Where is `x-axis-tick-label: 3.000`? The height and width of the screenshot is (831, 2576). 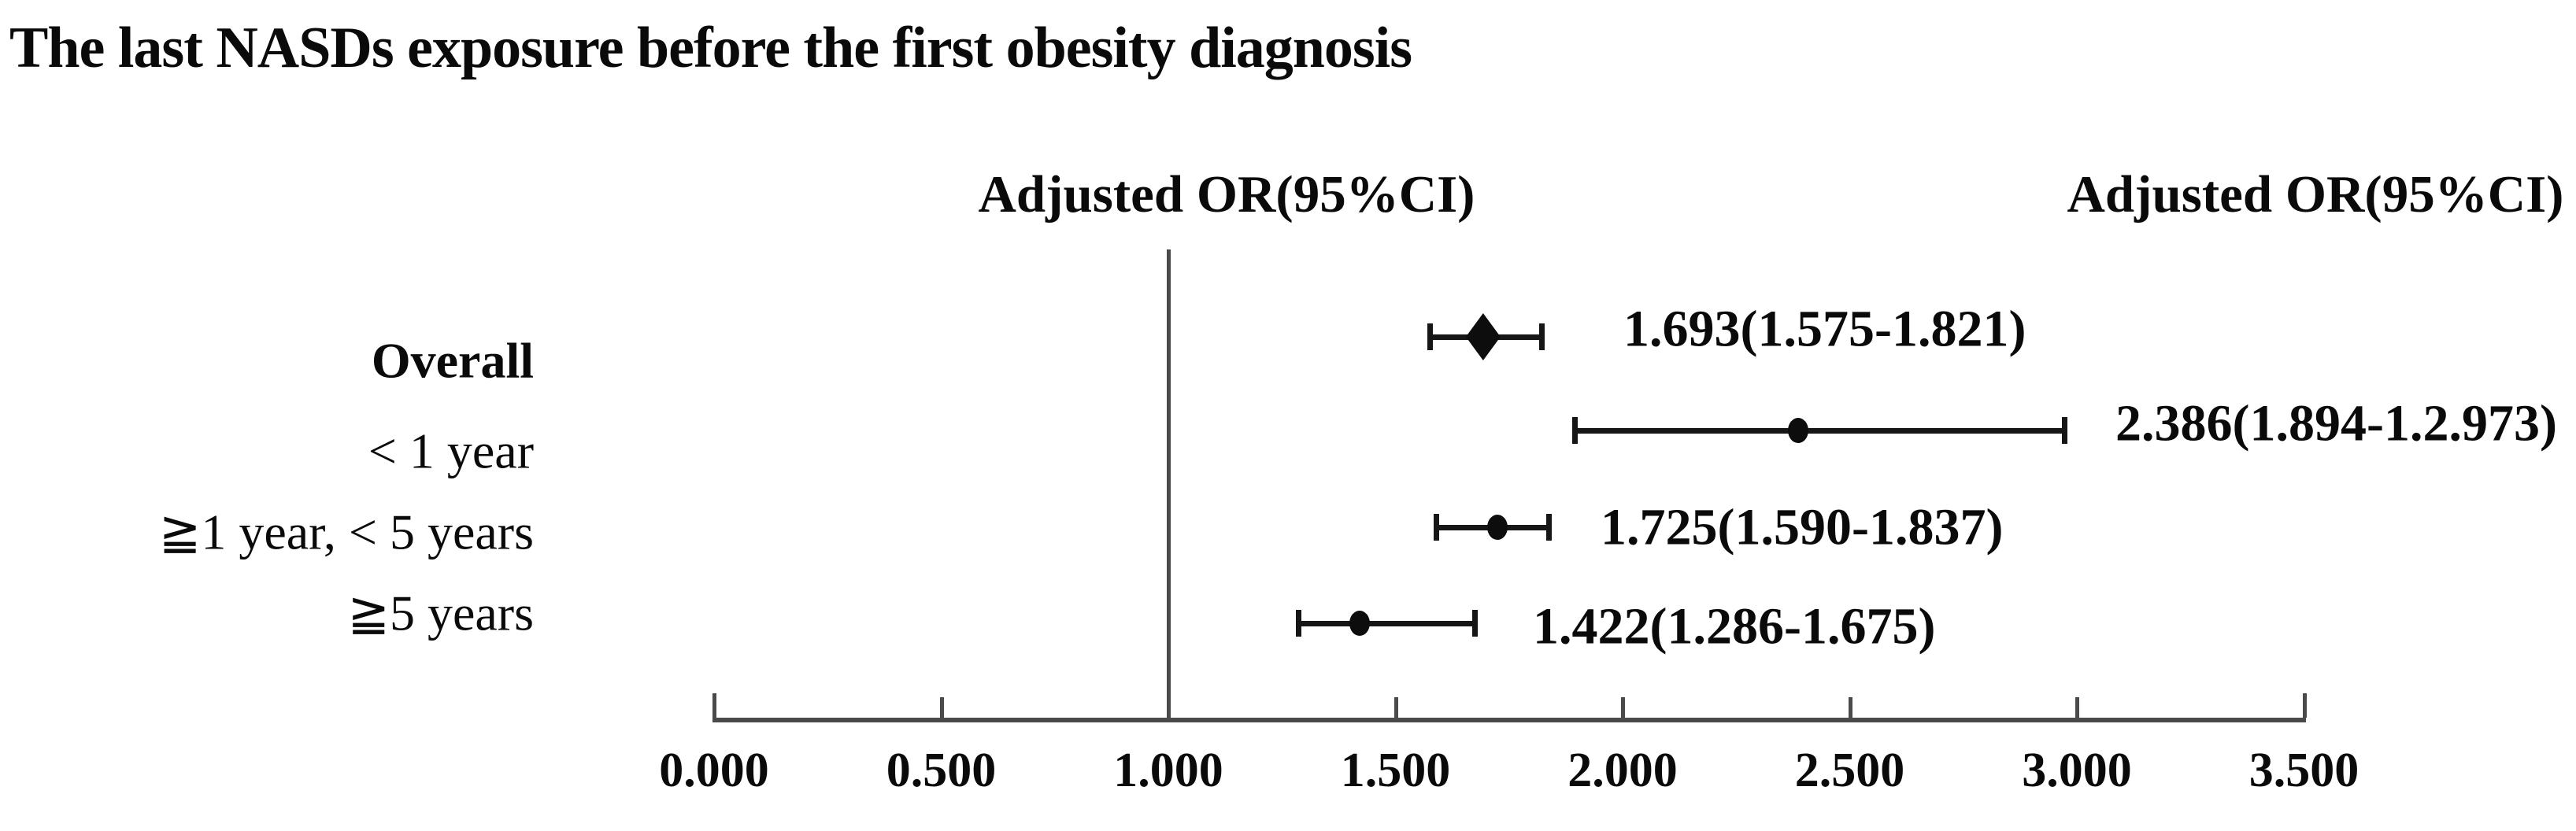 x-axis-tick-label: 3.000 is located at coordinates (2077, 771).